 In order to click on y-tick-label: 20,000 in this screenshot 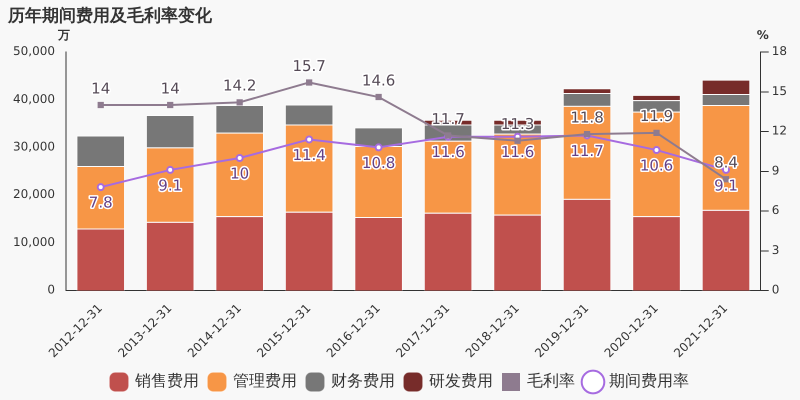, I will do `click(33, 194)`.